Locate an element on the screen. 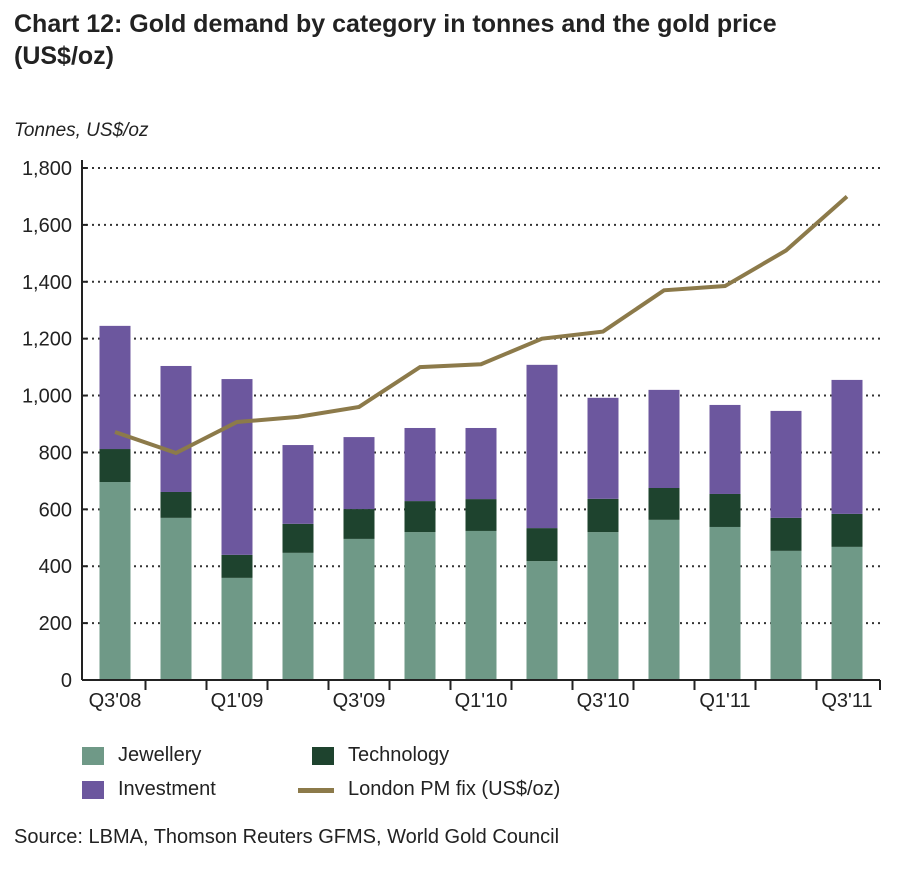  x-tick-label: Q1'11 is located at coordinates (724, 701).